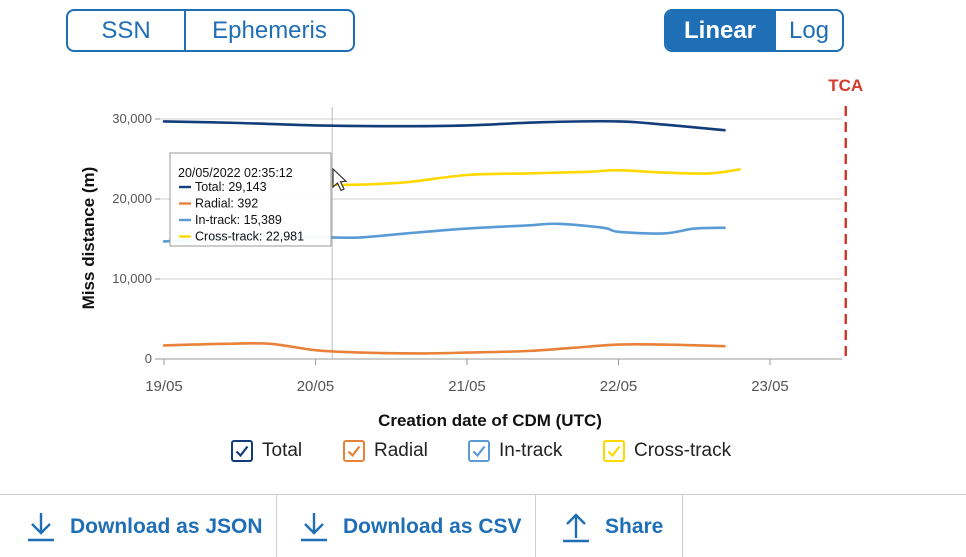 The height and width of the screenshot is (557, 966). What do you see at coordinates (249, 237) in the screenshot?
I see `tooltip-line: Cross-track: 22,981` at bounding box center [249, 237].